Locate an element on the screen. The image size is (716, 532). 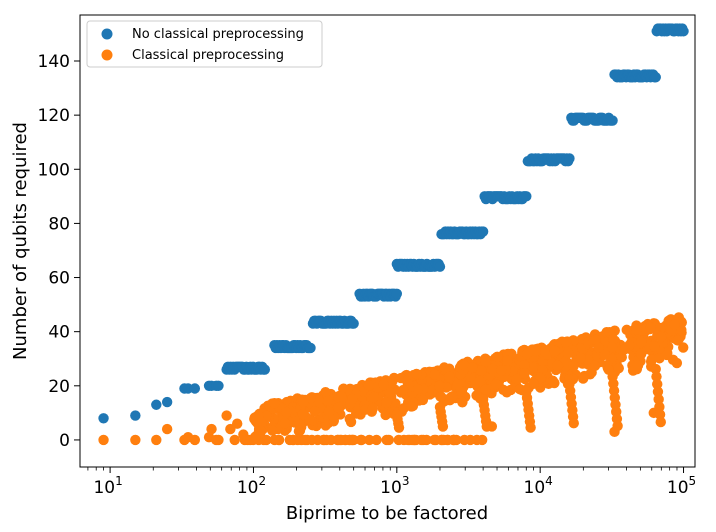
x-tick-label: 10³ is located at coordinates (394, 486).